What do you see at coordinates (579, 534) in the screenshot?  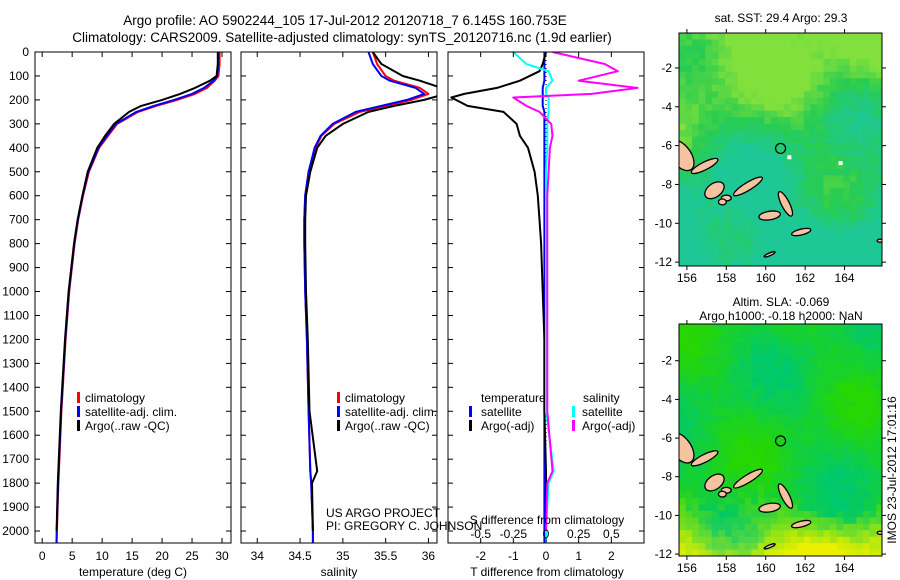 I see `x2-tick-label: 0.25` at bounding box center [579, 534].